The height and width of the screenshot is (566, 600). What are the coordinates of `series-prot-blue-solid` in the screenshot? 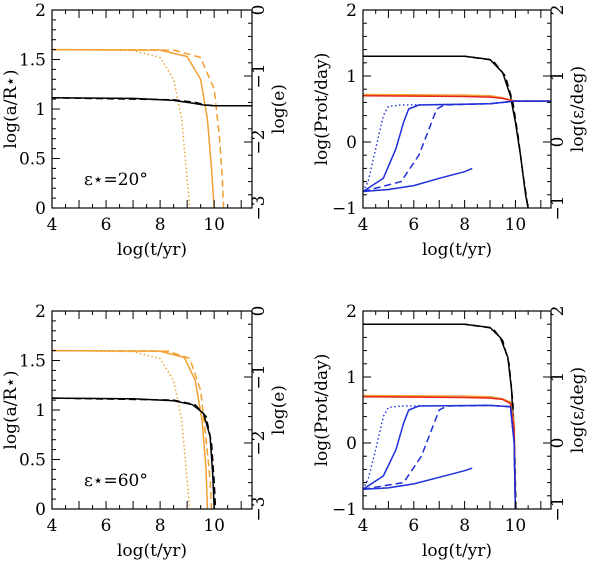 It's located at (440, 456).